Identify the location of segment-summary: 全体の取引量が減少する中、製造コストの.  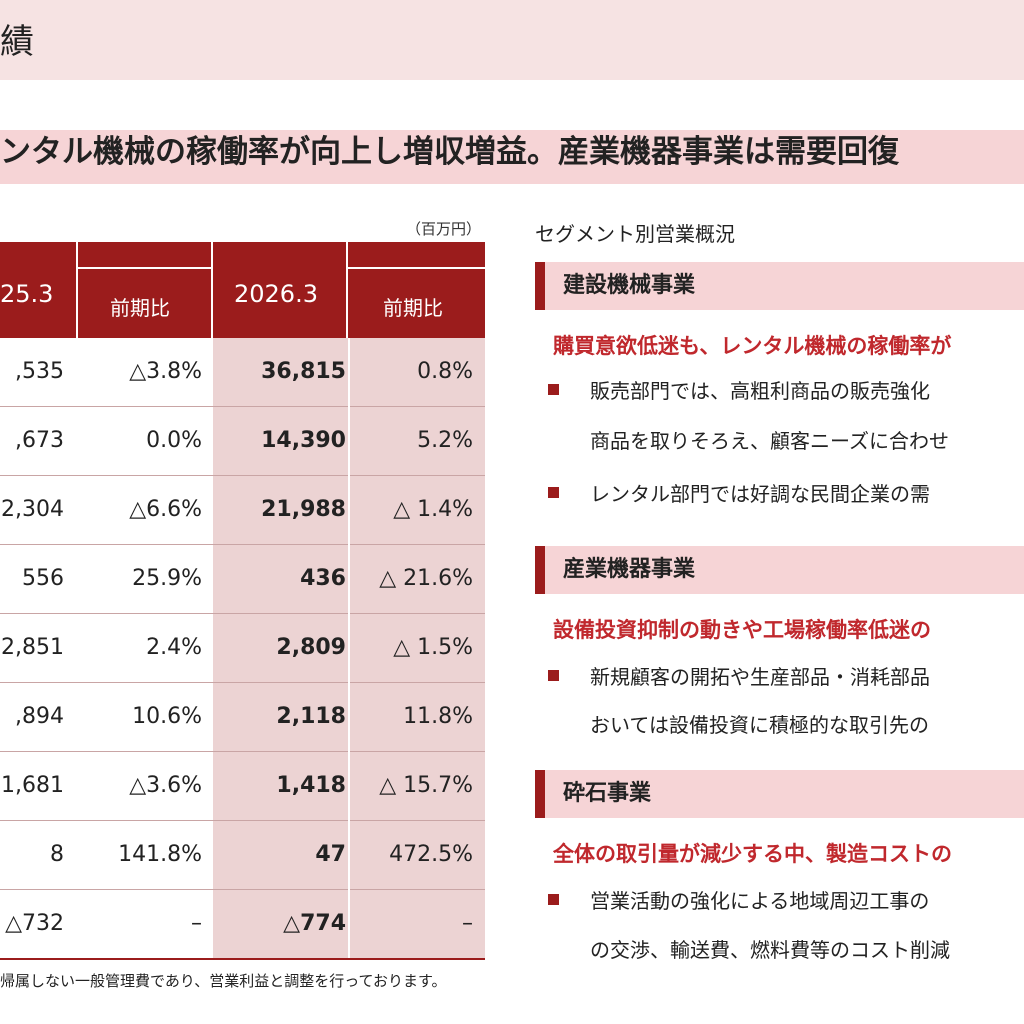
(752, 854).